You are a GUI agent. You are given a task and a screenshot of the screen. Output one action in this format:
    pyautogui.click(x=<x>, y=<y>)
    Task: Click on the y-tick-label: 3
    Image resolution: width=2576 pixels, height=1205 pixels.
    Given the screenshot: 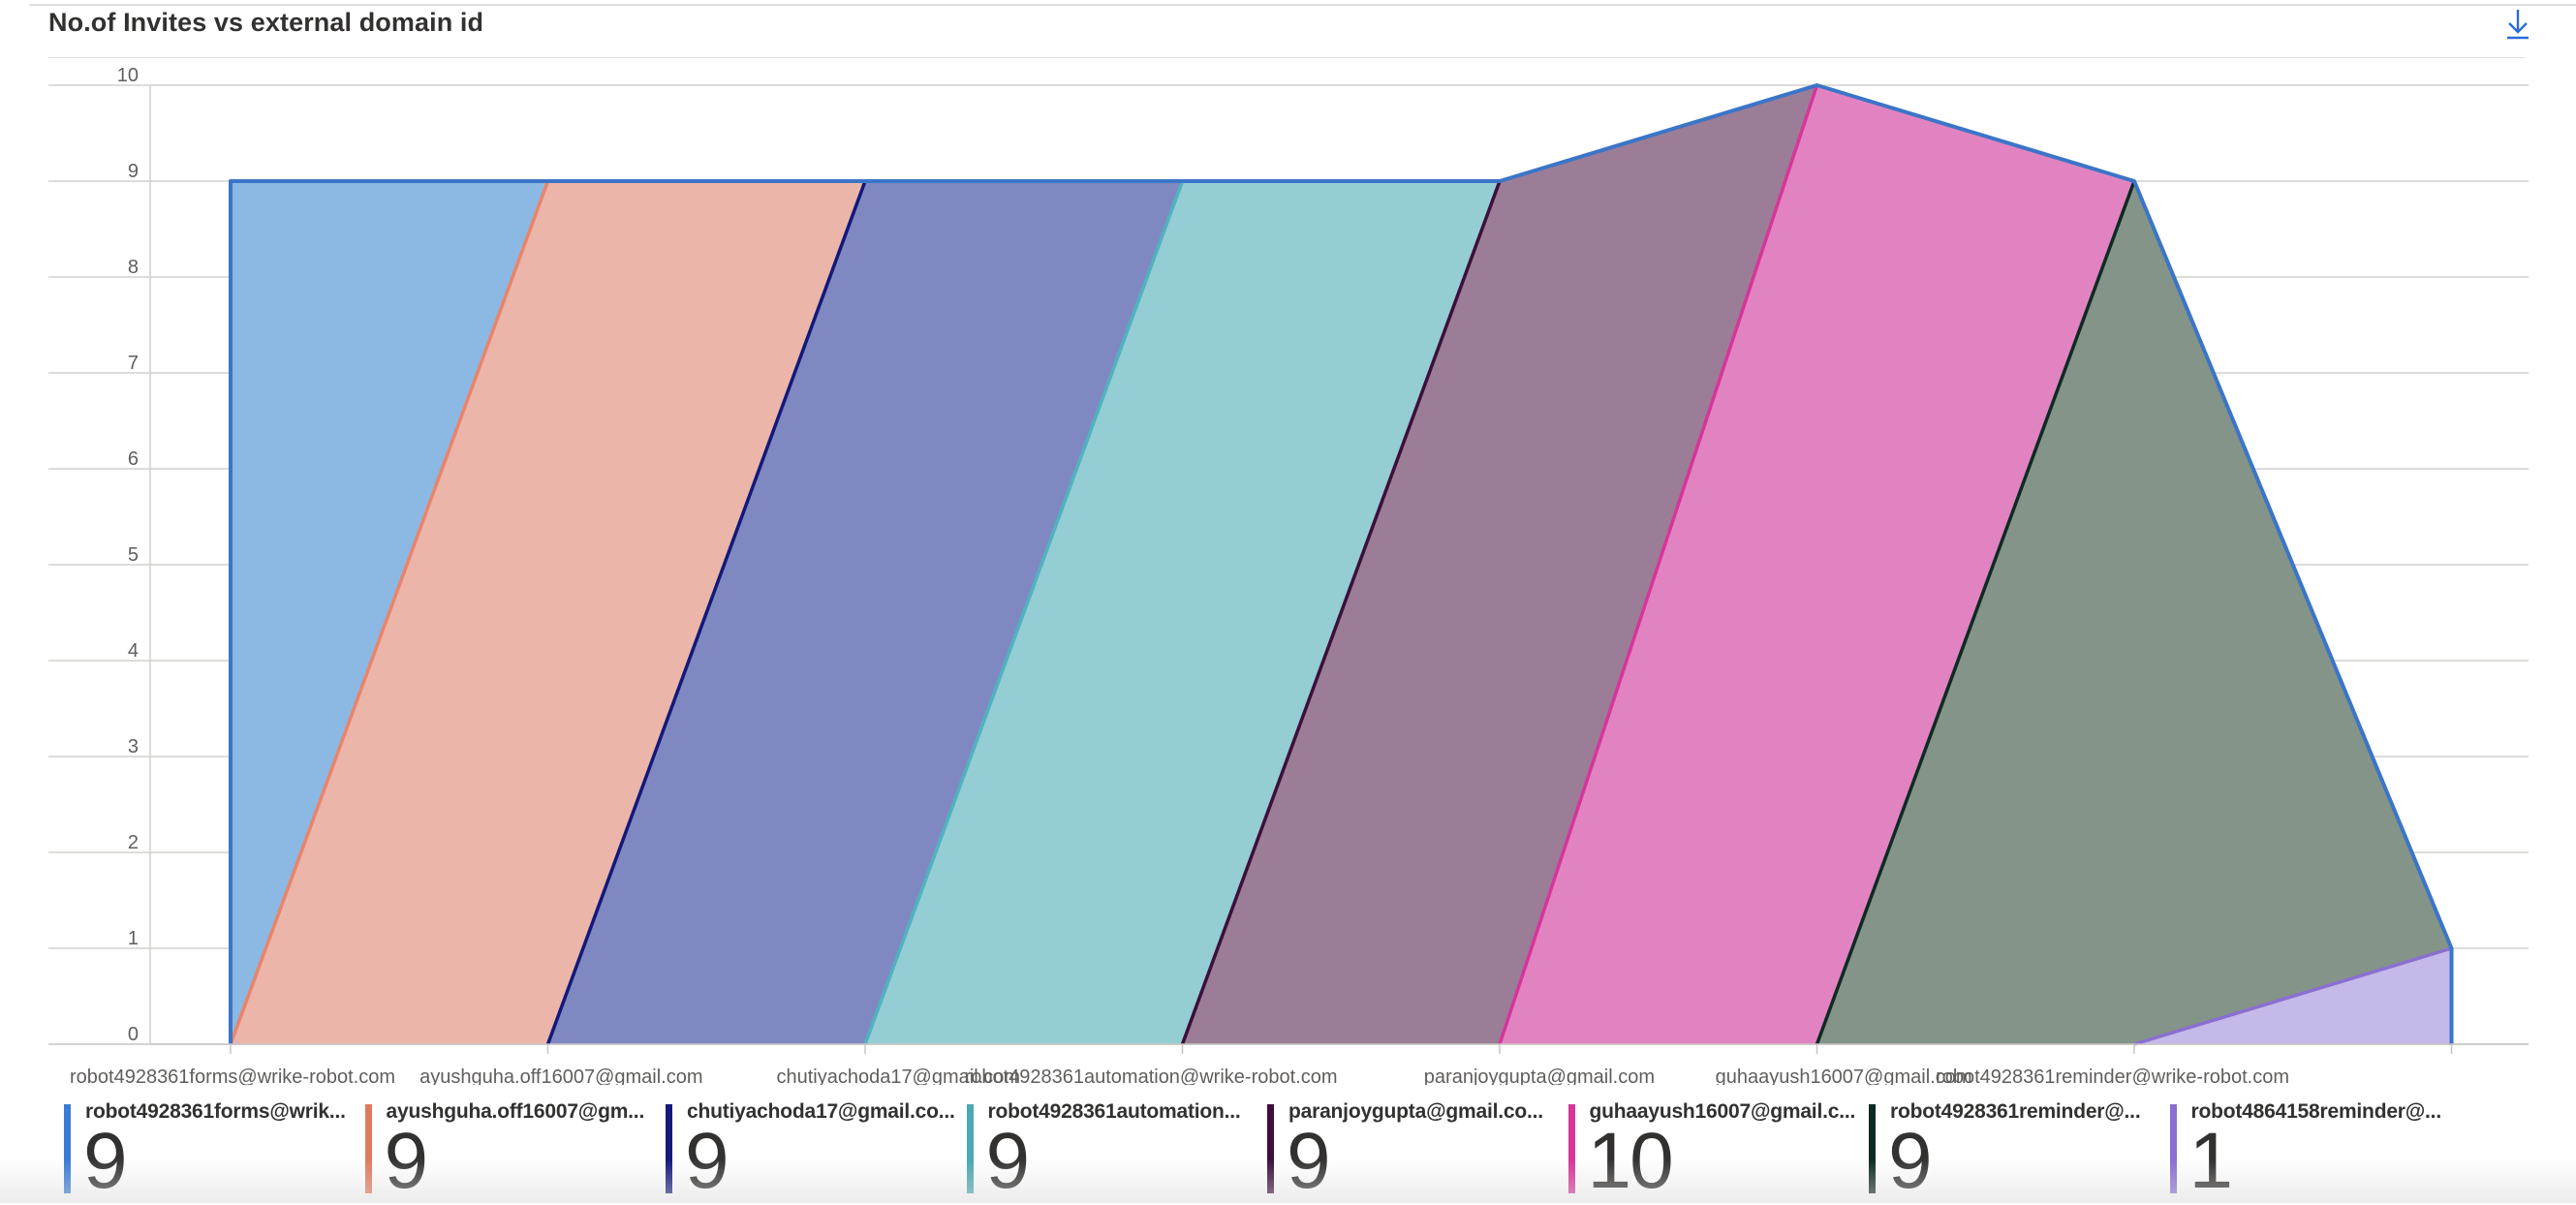 What is the action you would take?
    pyautogui.click(x=133, y=747)
    